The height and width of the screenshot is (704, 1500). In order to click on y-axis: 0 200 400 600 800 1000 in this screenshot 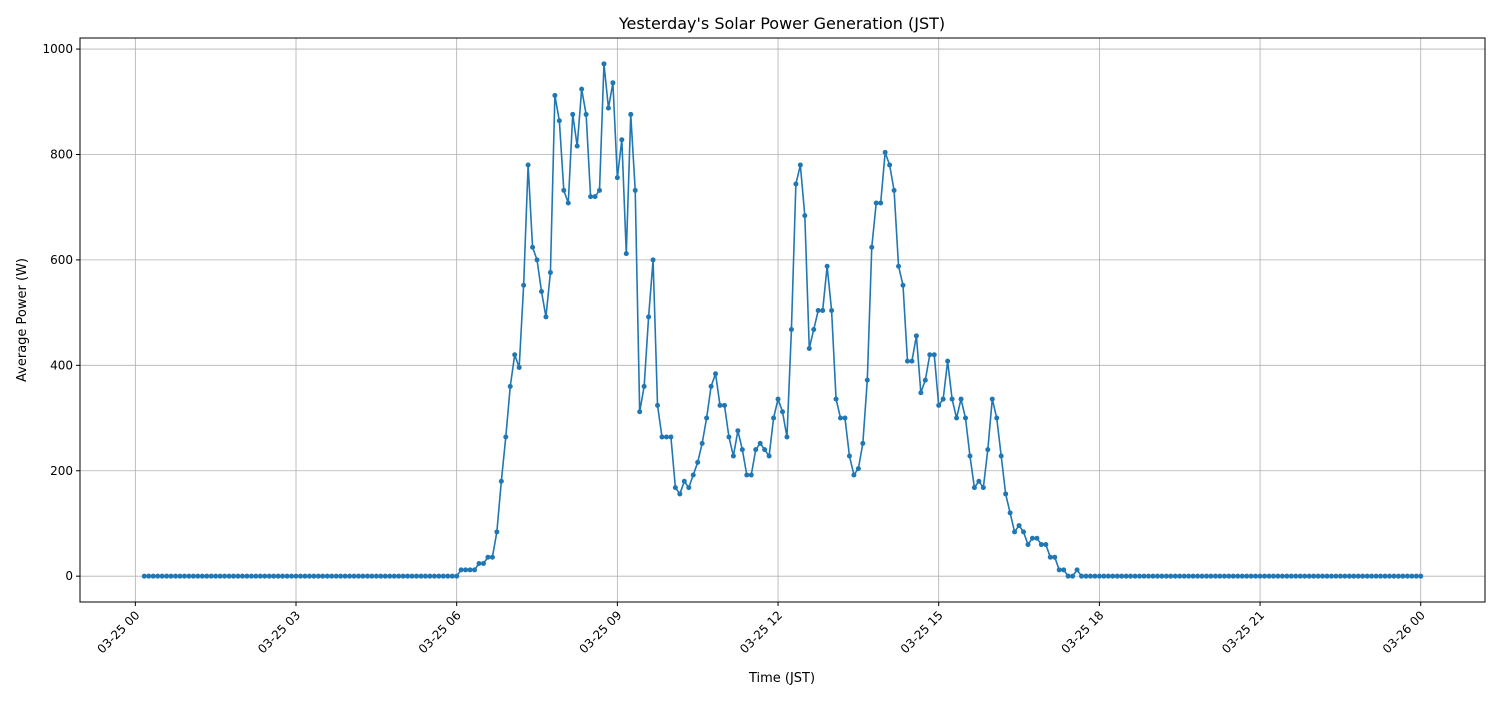, I will do `click(61, 312)`.